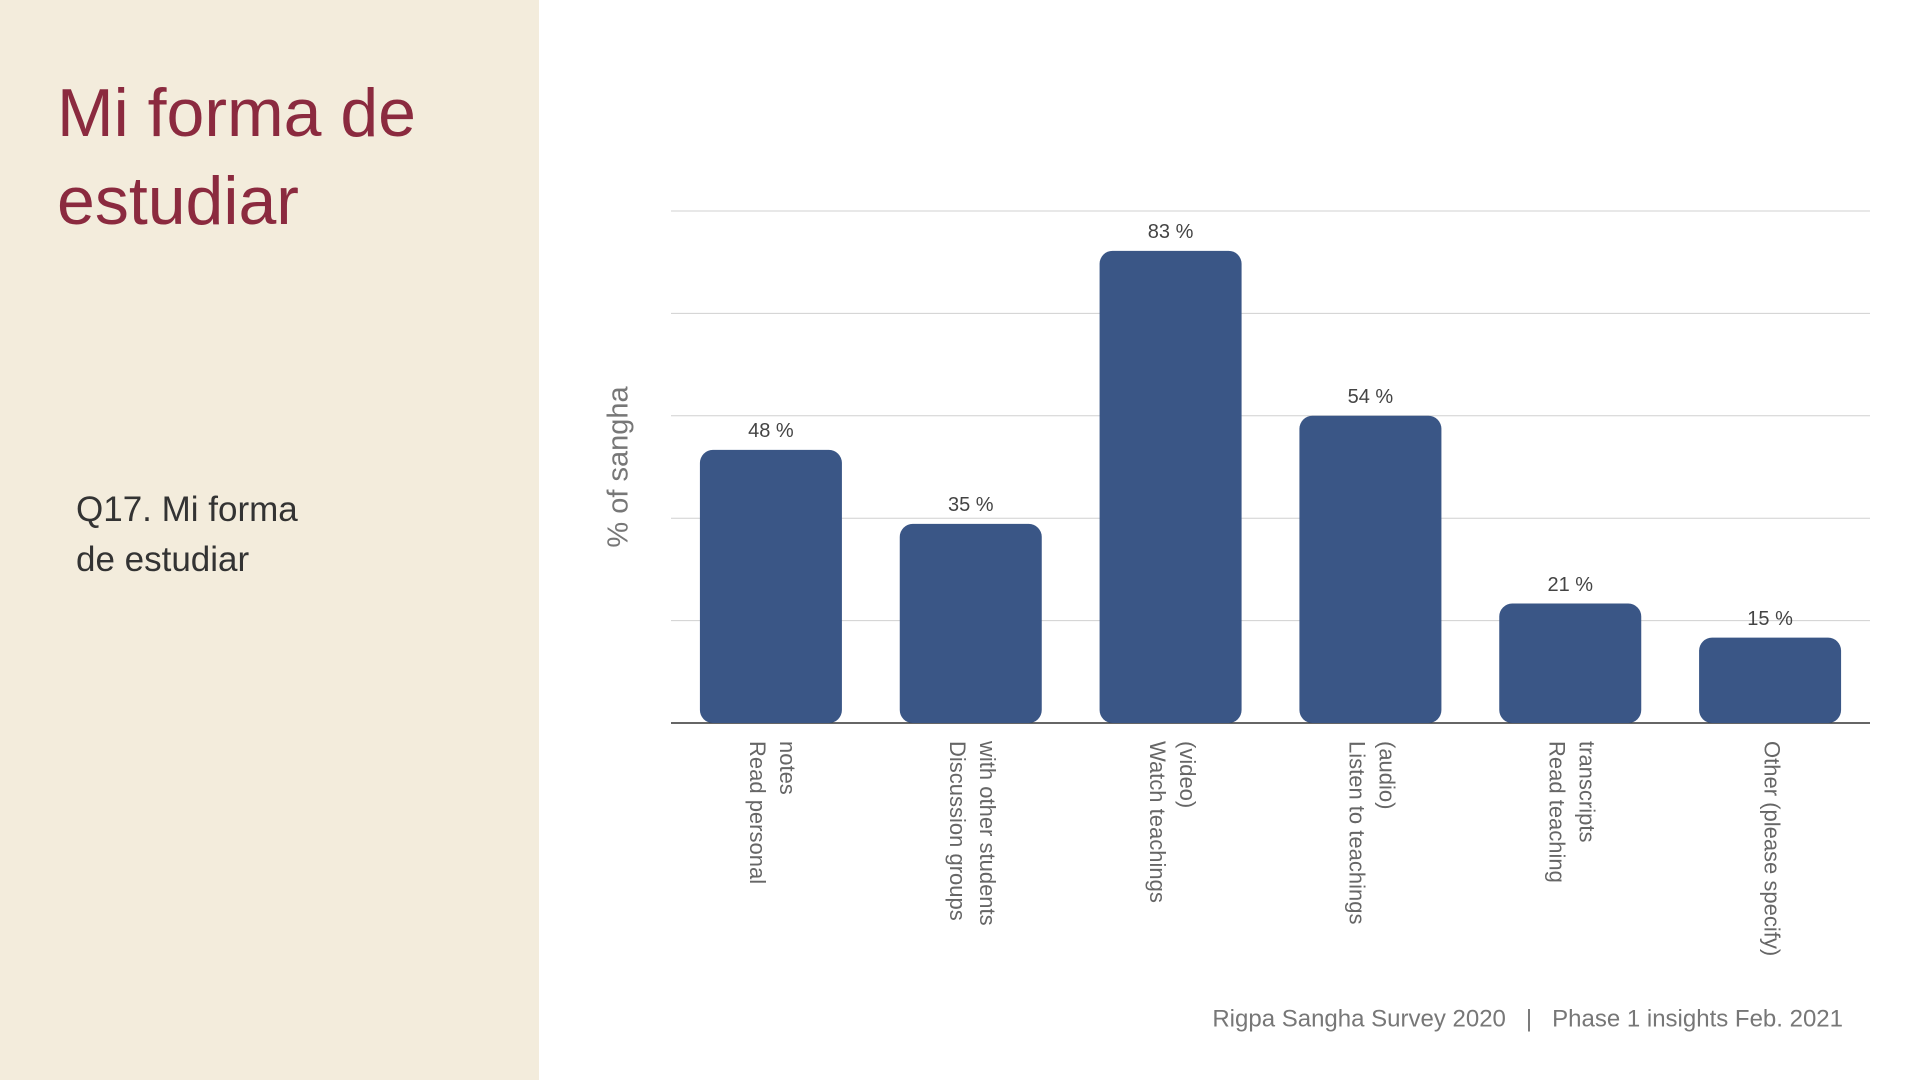 The image size is (1920, 1080). I want to click on x-tick-label: Read teaching, so click(1556, 812).